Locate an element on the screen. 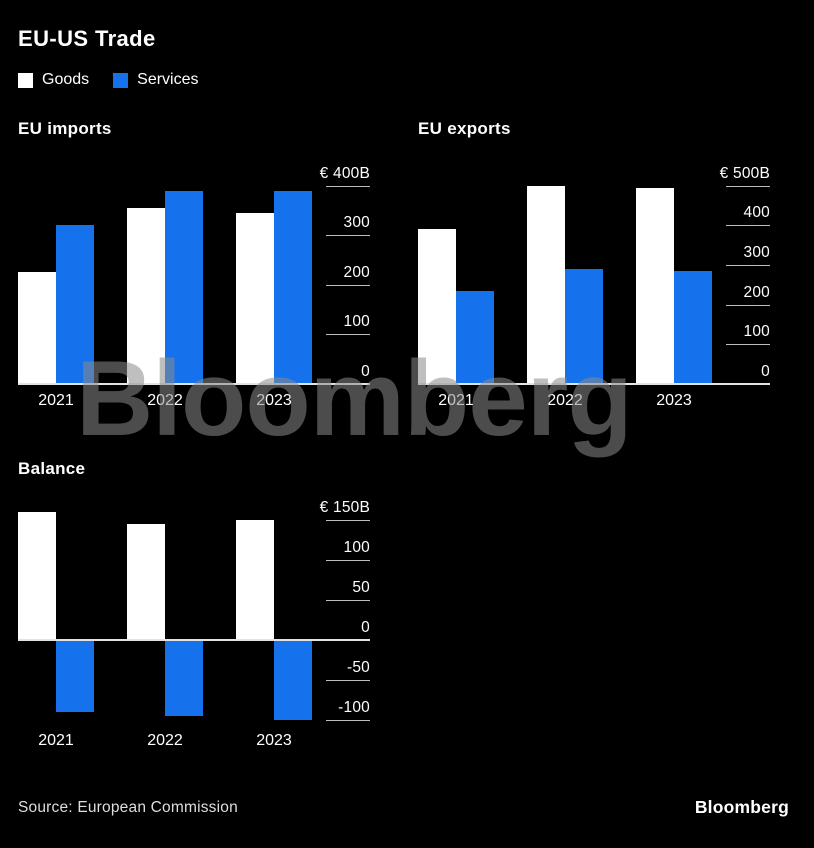 This screenshot has height=848, width=814. plot-body: € 400B 300 200 100 0 is located at coordinates (194, 272).